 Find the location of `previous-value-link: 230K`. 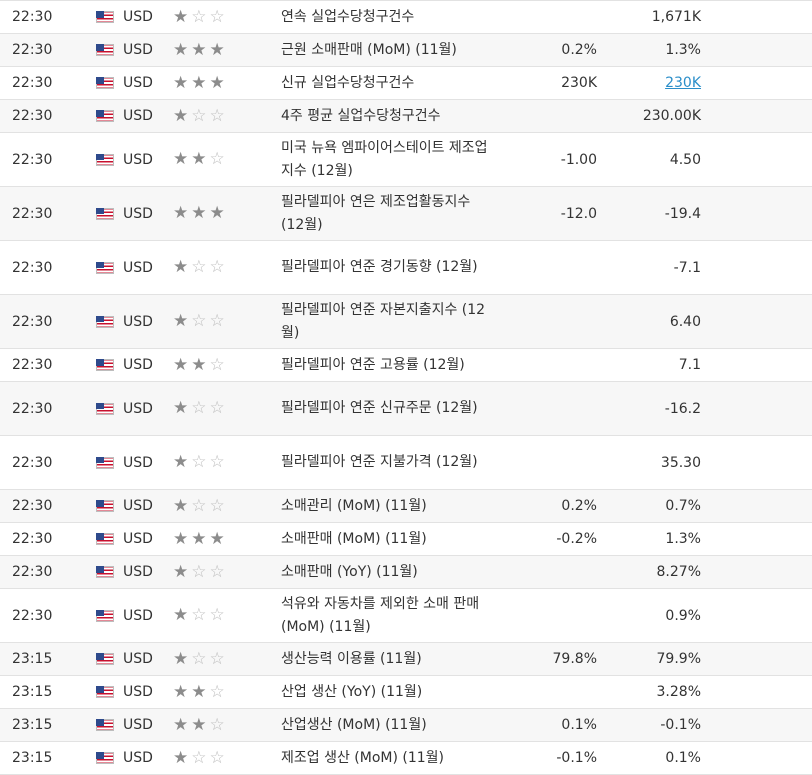

previous-value-link: 230K is located at coordinates (683, 83).